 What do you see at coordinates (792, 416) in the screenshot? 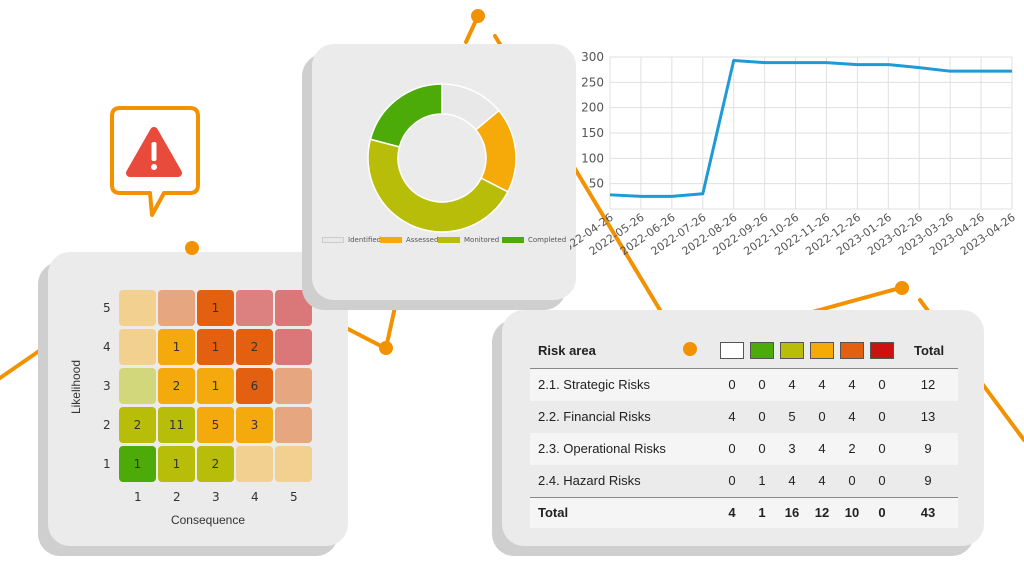
I see `status-count: 5` at bounding box center [792, 416].